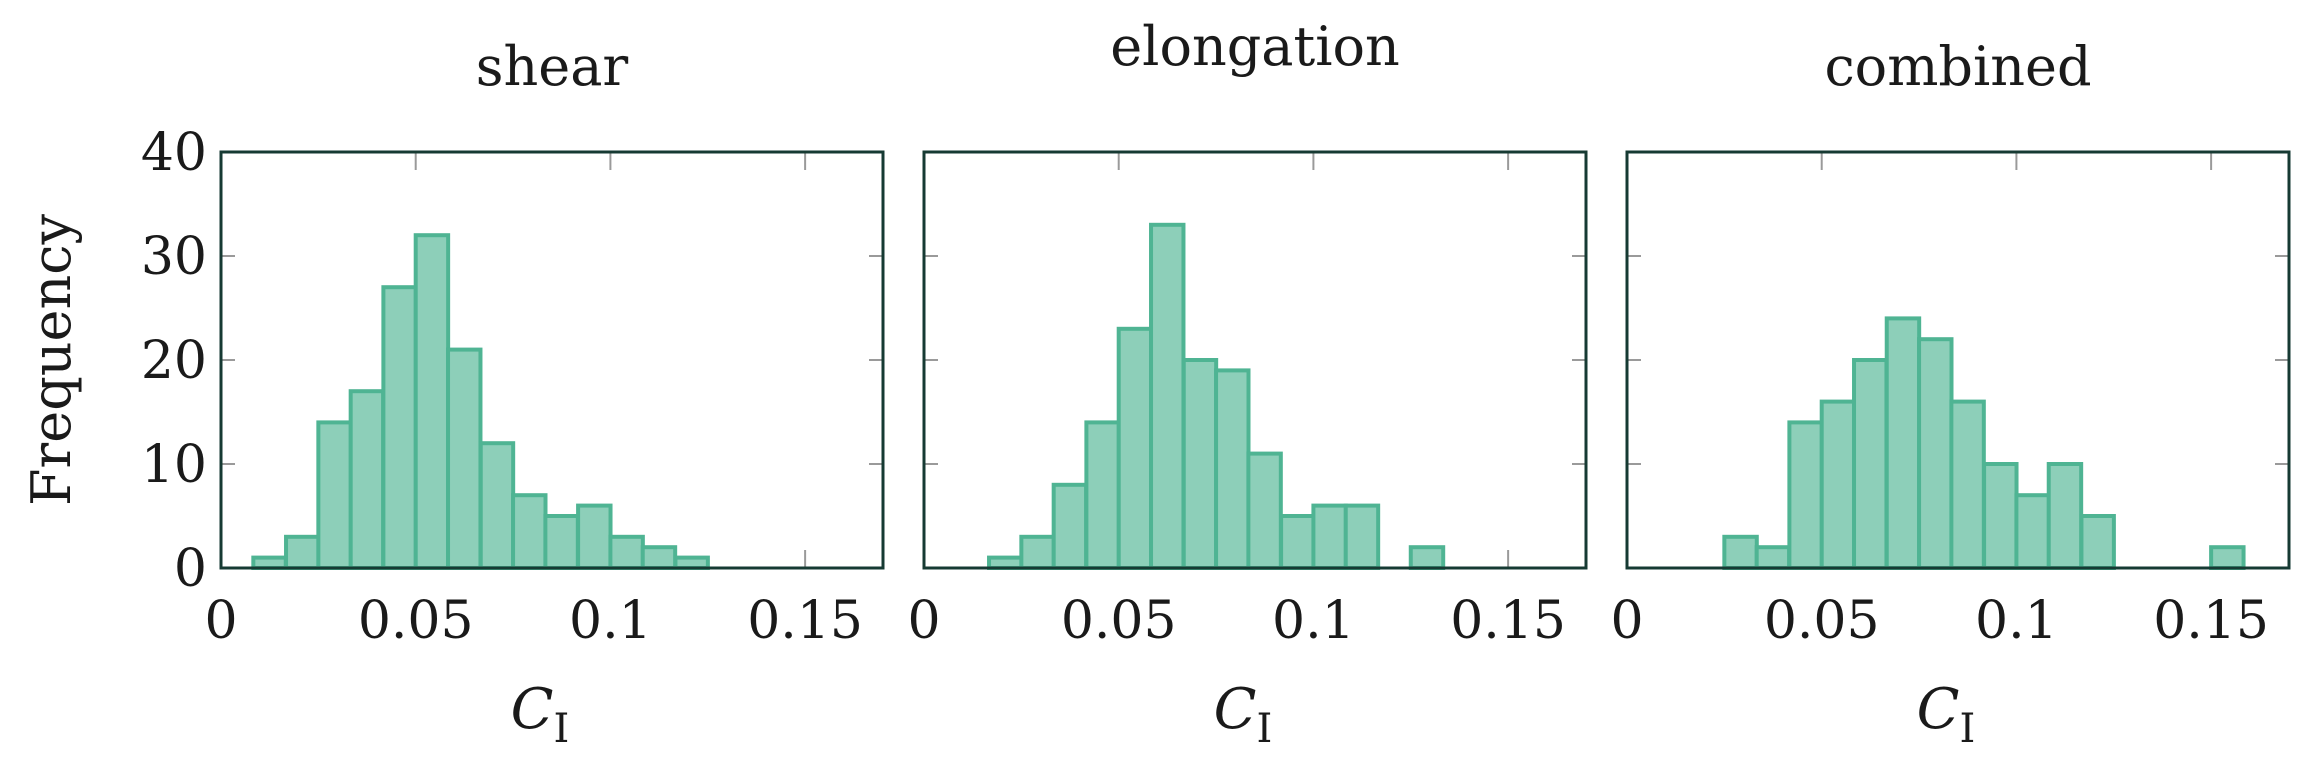 Image resolution: width=2311 pixels, height=763 pixels. What do you see at coordinates (174, 153) in the screenshot?
I see `y-tick-label: 40` at bounding box center [174, 153].